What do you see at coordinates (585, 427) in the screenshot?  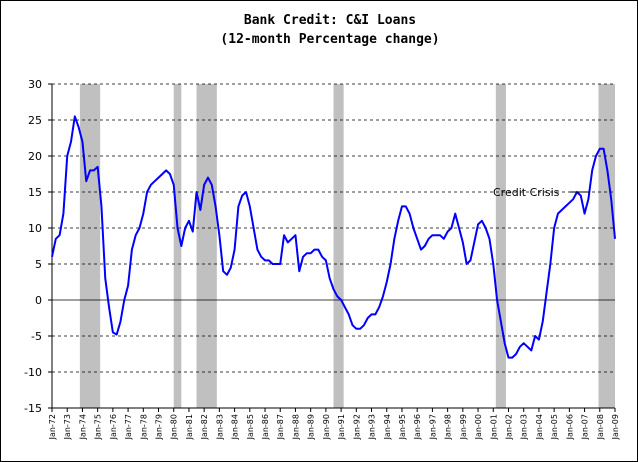 I see `x-tick-label: Jan-07` at bounding box center [585, 427].